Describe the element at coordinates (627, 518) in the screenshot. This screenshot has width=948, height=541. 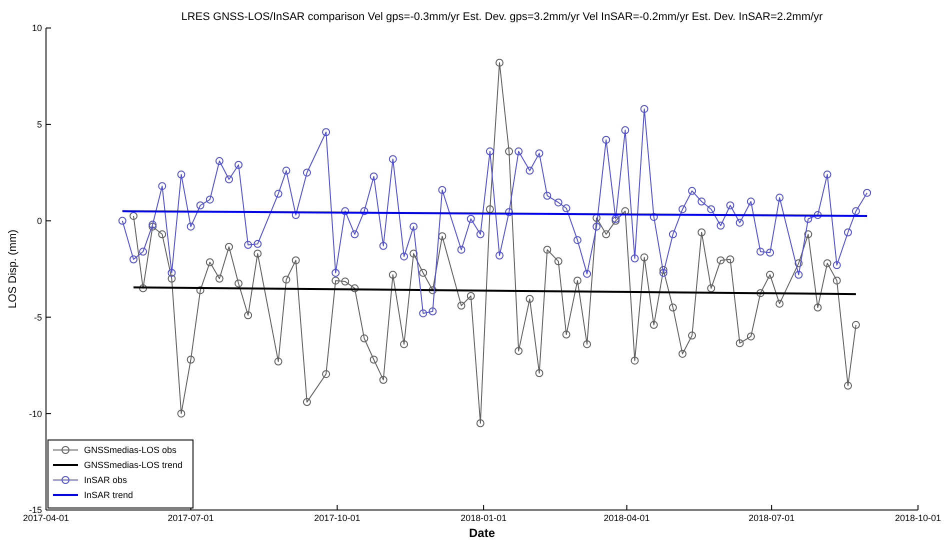
I see `x-tick-label: 2018-04-01` at that location.